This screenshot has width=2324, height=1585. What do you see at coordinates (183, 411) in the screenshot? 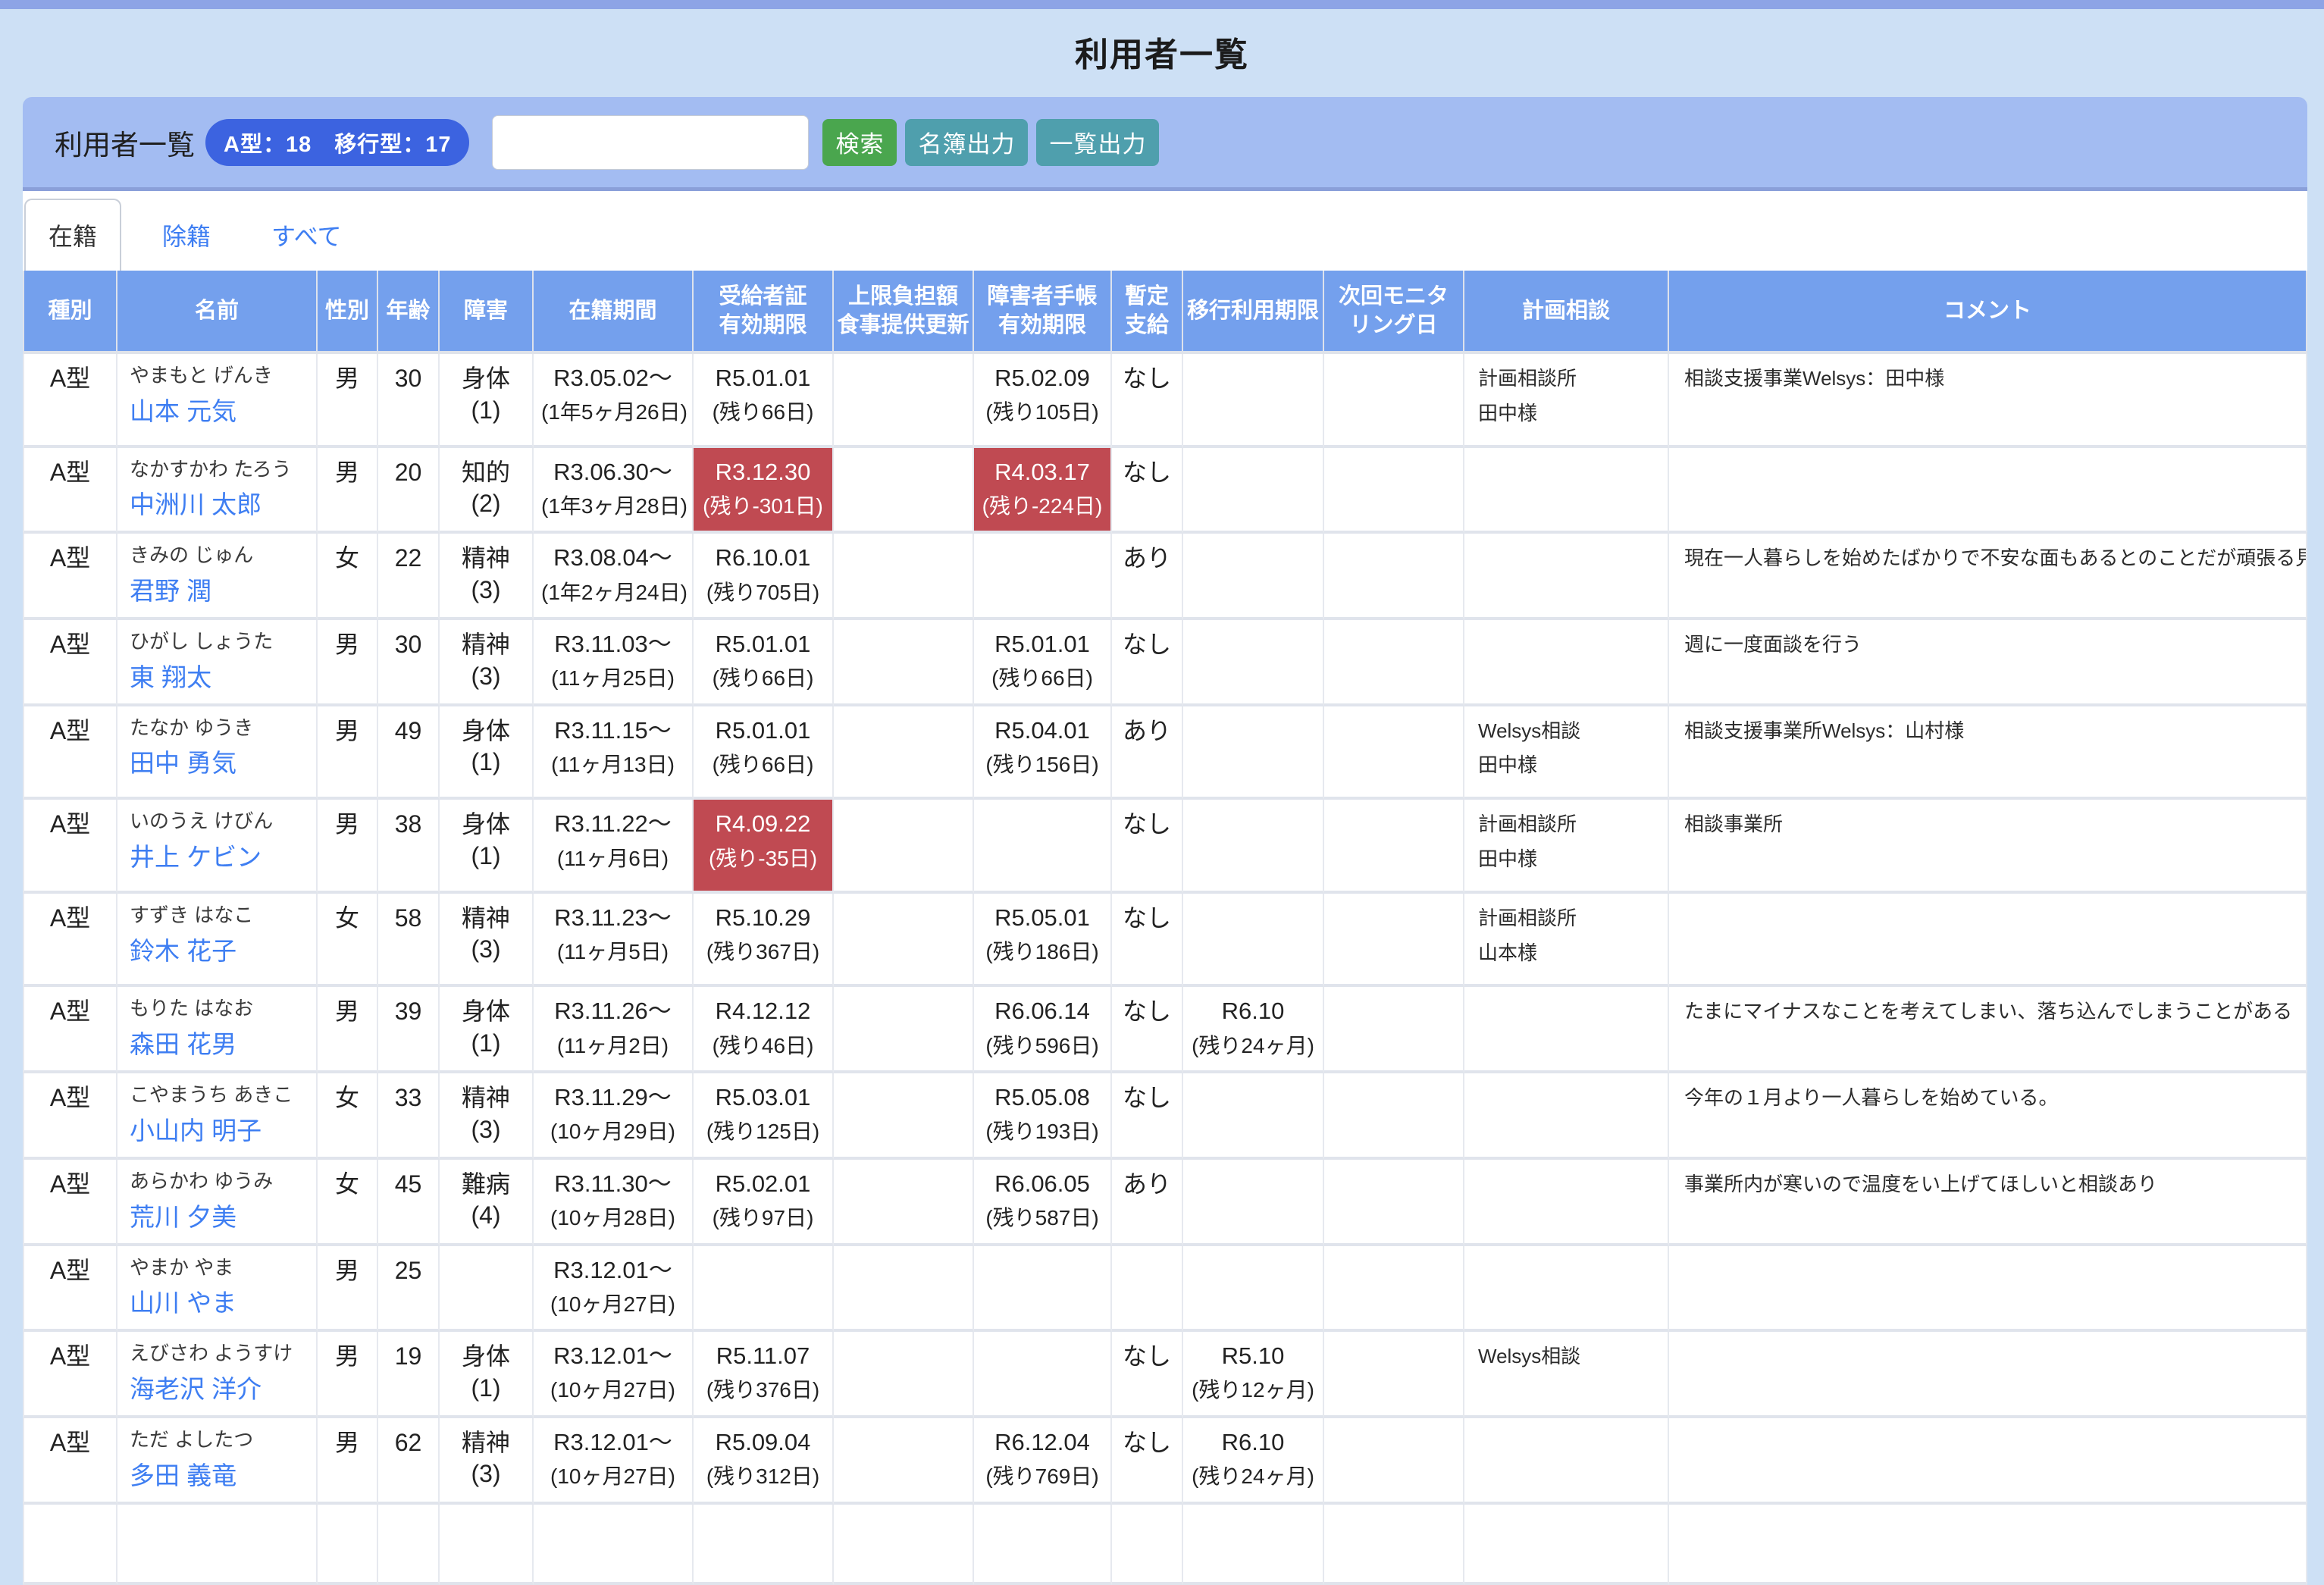
I see `user-name-link: 山本 元気` at bounding box center [183, 411].